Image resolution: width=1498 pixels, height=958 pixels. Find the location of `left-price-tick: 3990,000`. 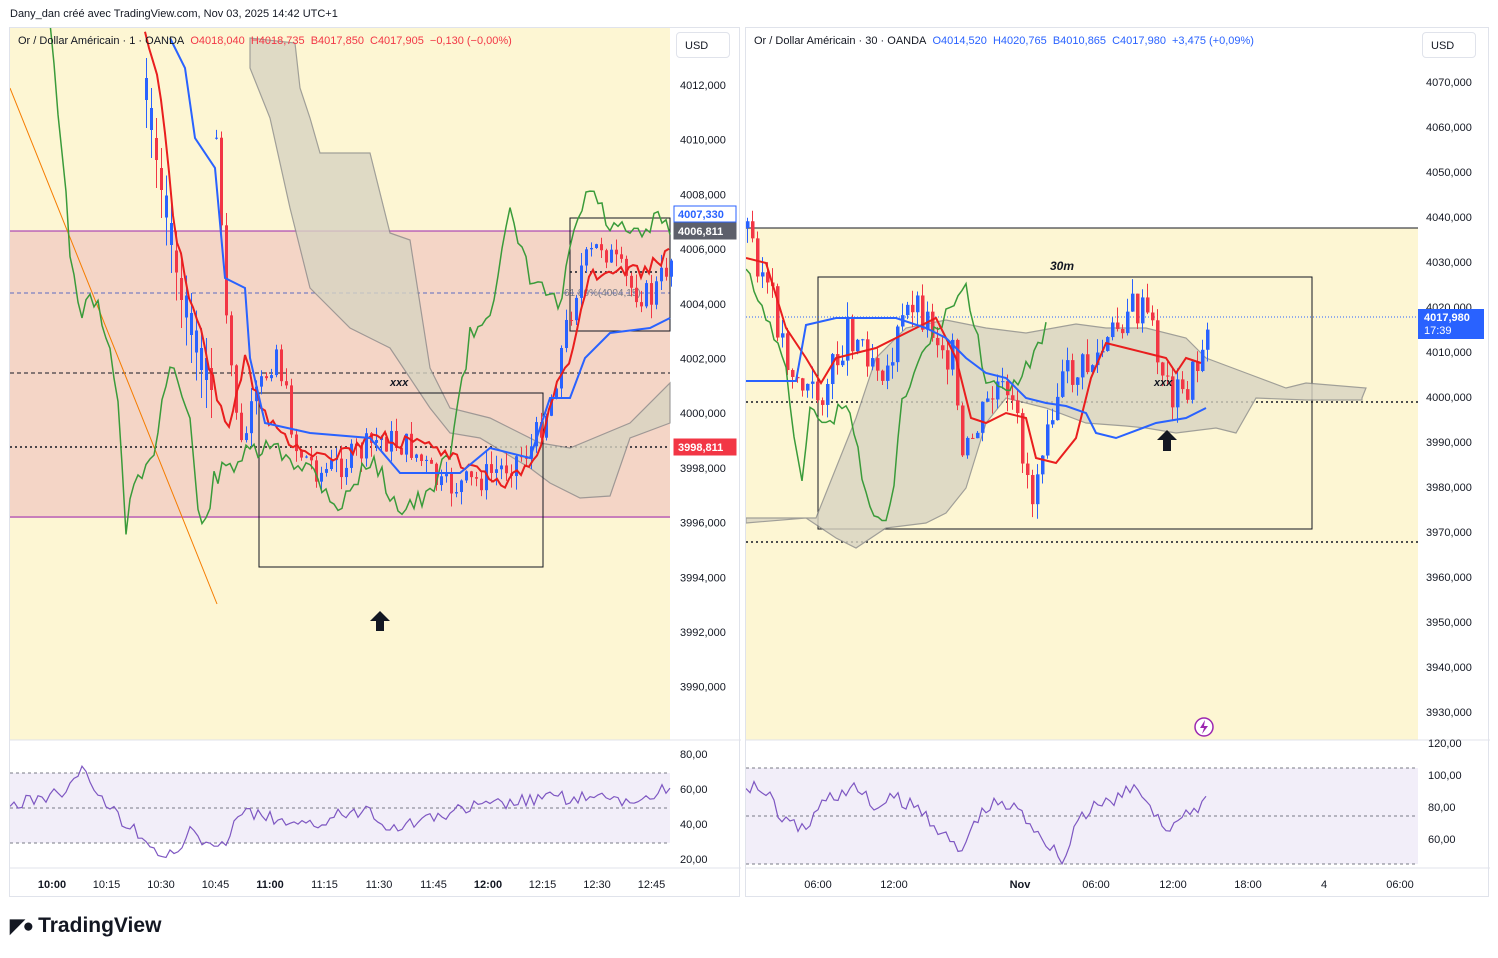

left-price-tick: 3990,000 is located at coordinates (703, 688).